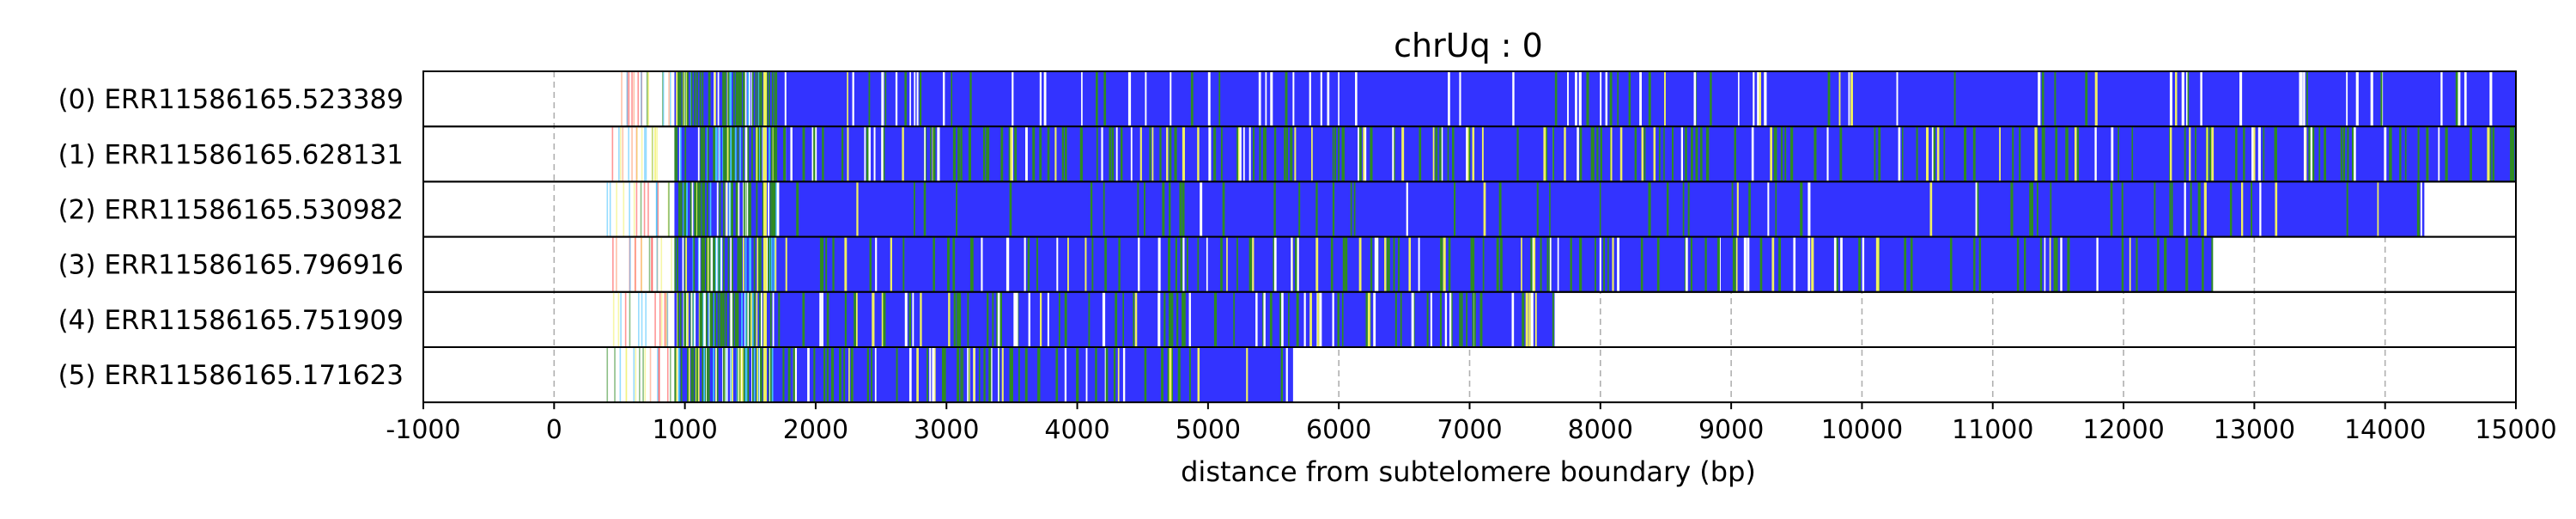  Describe the element at coordinates (231, 265) in the screenshot. I see `read-label: (3) ERR11586165.796916` at that location.